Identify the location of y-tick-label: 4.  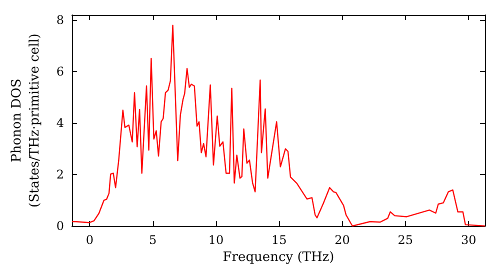
(60, 123).